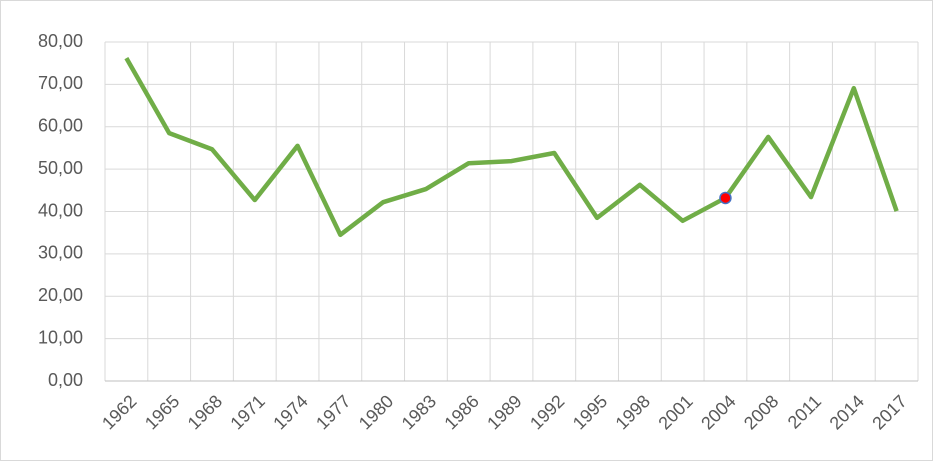 This screenshot has height=461, width=933. Describe the element at coordinates (60, 210) in the screenshot. I see `y-tick-label: 40,00` at that location.